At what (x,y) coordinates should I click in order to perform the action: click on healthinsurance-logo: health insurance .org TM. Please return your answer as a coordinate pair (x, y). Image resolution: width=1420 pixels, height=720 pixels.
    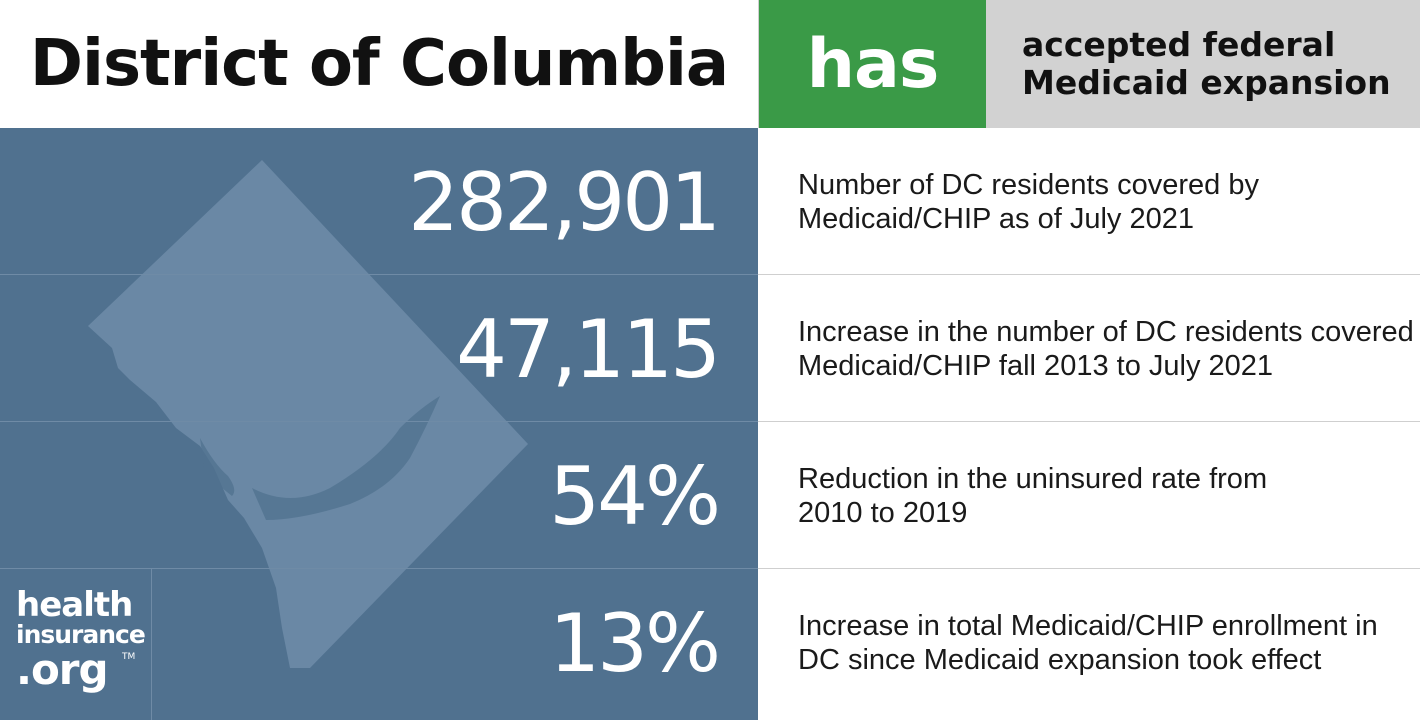
    Looking at the image, I should click on (76, 644).